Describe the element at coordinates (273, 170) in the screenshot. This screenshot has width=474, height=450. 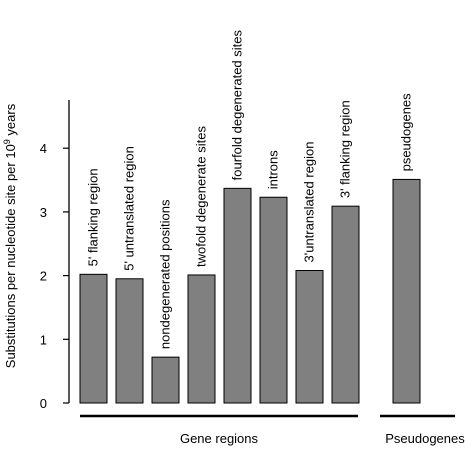
I see `bar-label: introns` at that location.